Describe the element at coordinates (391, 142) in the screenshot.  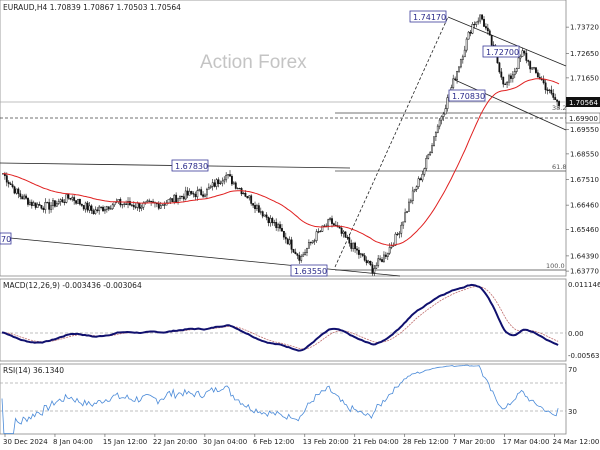
I see `fib-dashed-swing-line` at that location.